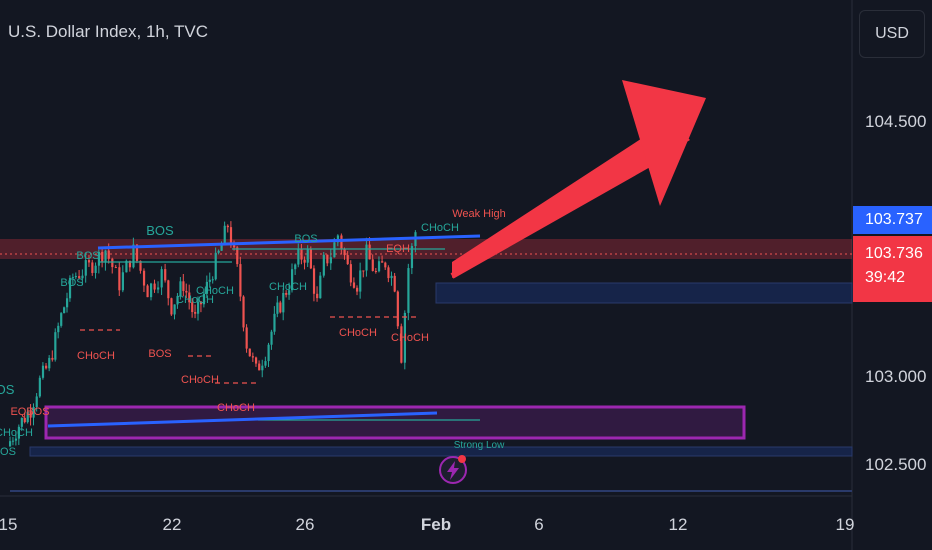 This screenshot has width=932, height=550. I want to click on projection-arrow-shaft, so click(571, 199).